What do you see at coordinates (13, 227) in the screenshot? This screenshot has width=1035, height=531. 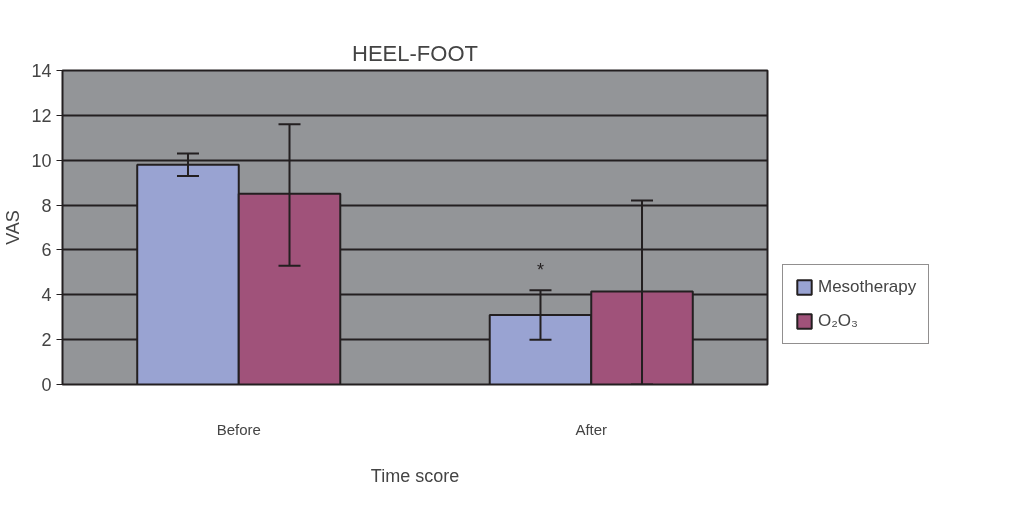 I see `y-axis-title: VAS` at bounding box center [13, 227].